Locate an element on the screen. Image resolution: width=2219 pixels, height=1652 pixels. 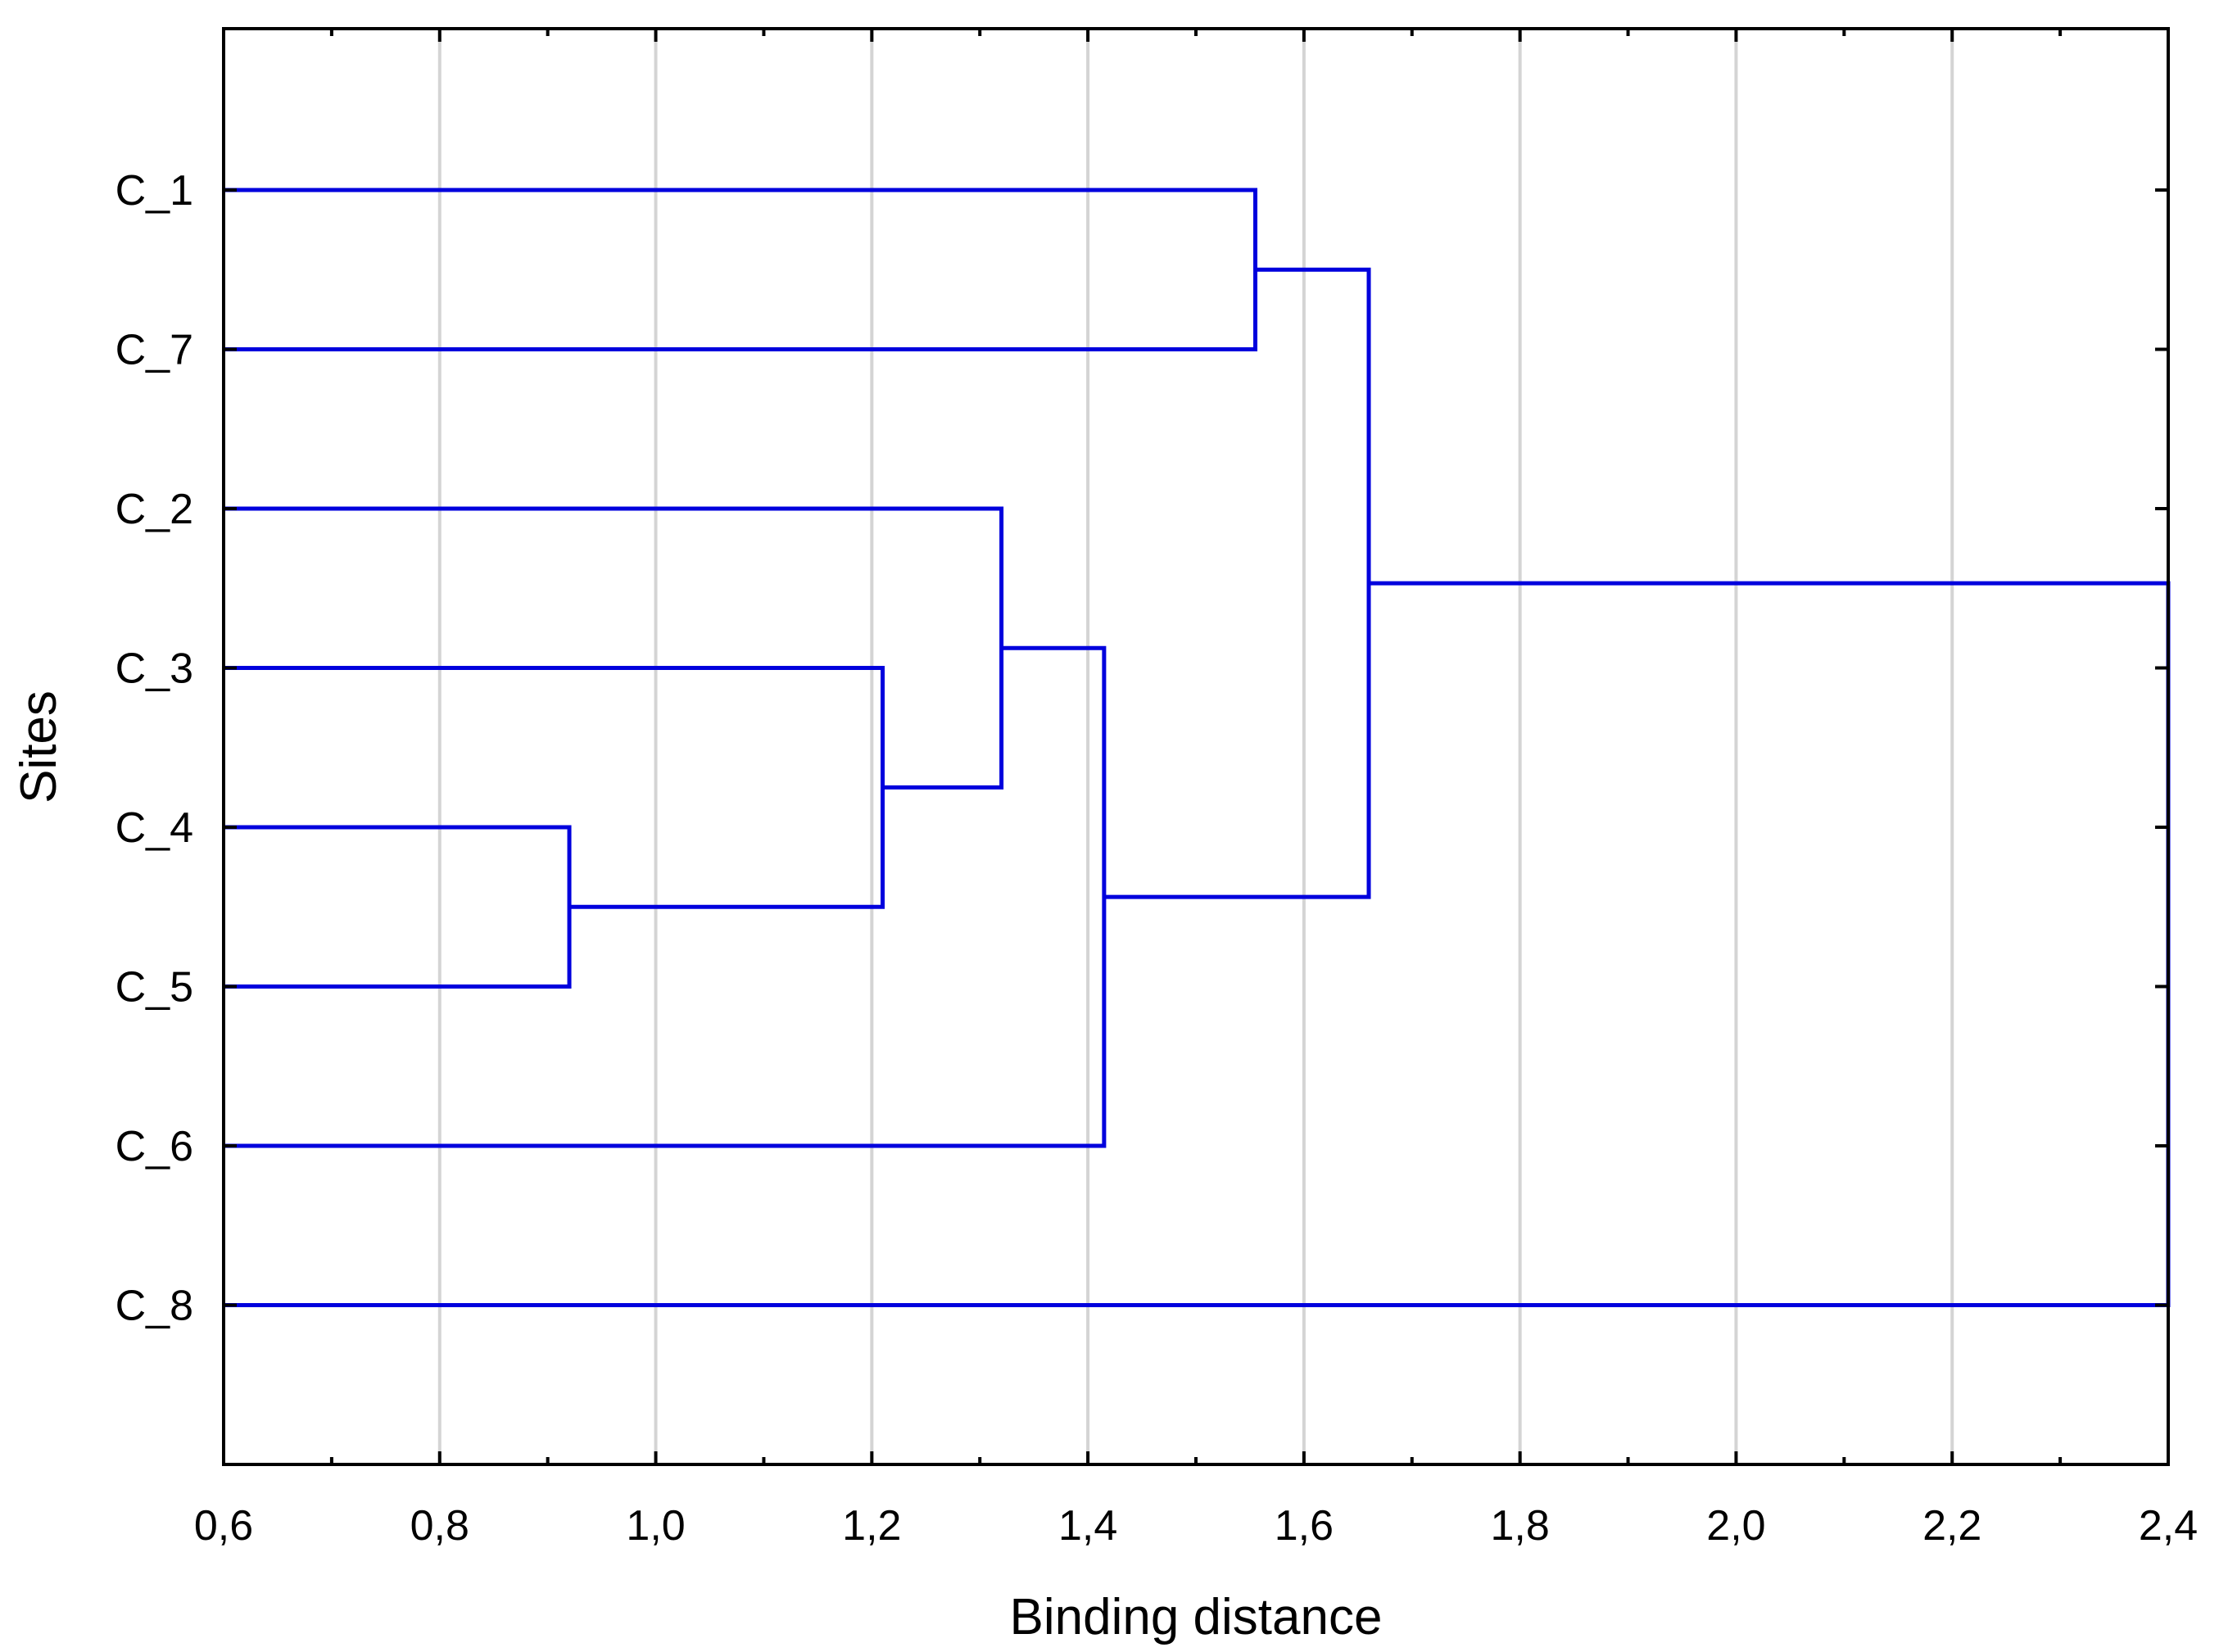
leaf-label: C_6 is located at coordinates (154, 1146).